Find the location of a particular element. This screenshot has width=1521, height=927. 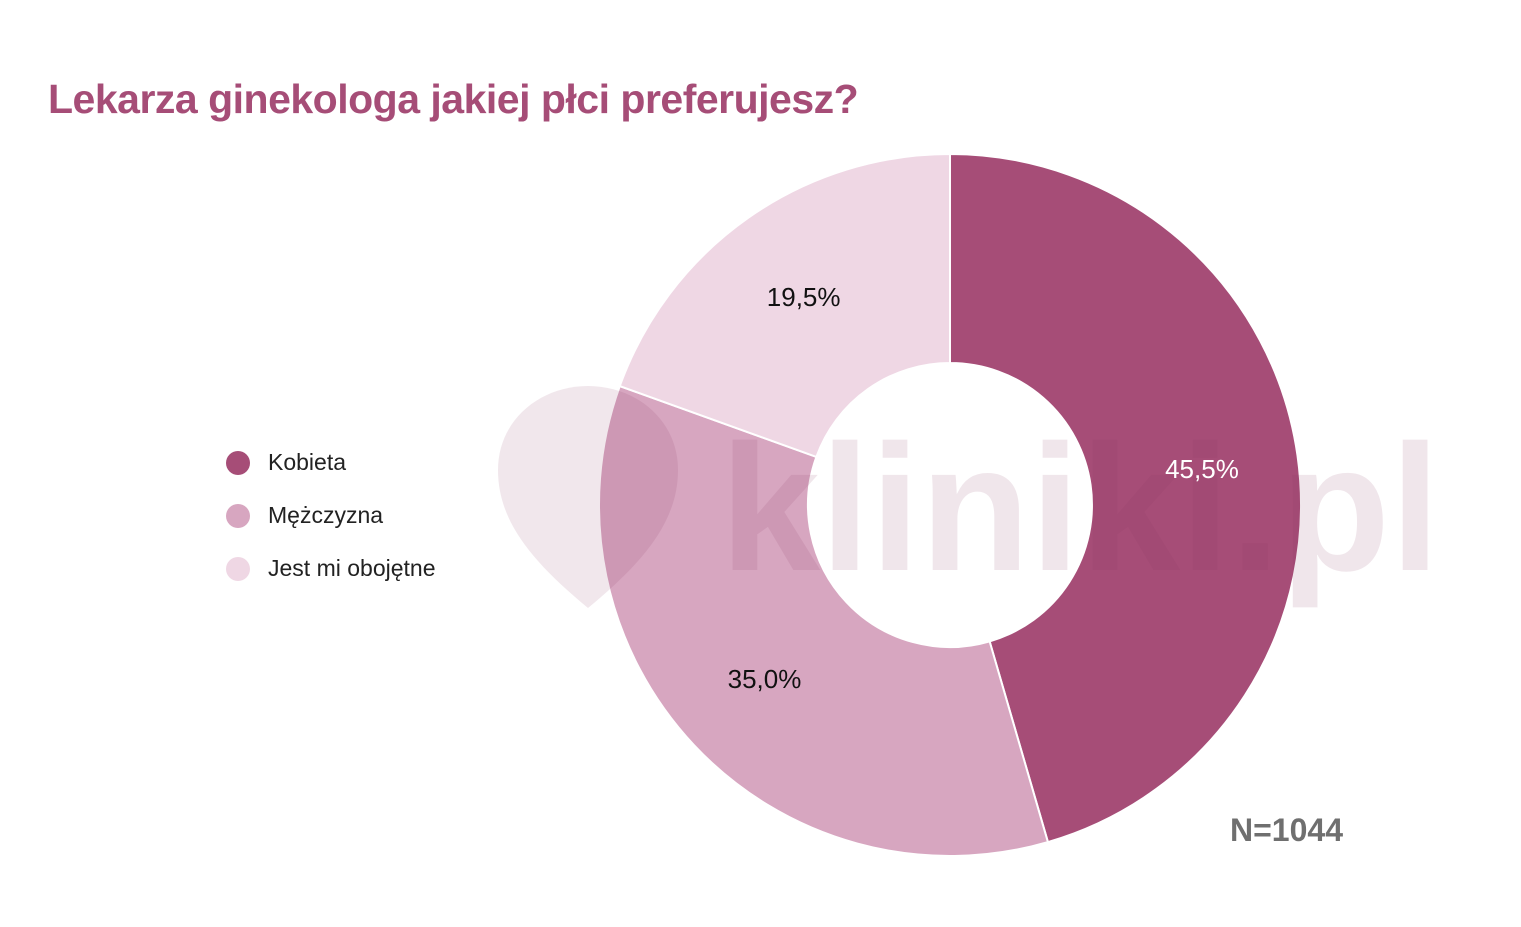

legend: Kobieta Mężczyzna Jest mi obojętne is located at coordinates (330, 515).